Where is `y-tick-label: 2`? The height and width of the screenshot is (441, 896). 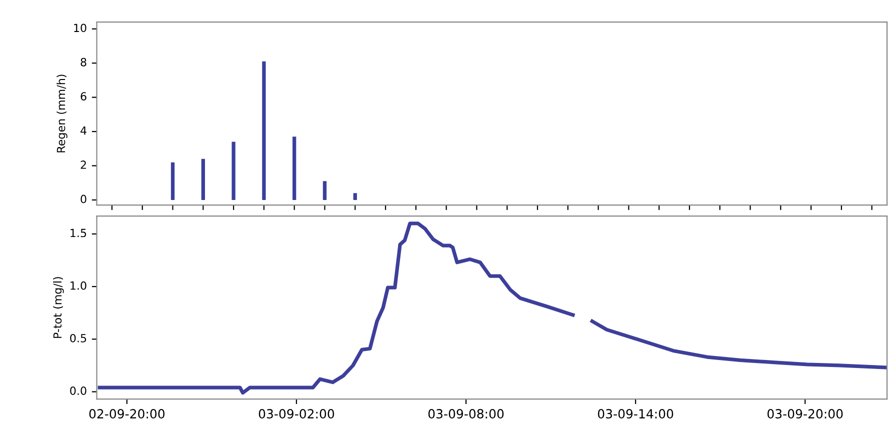 y-tick-label: 2 is located at coordinates (83, 164).